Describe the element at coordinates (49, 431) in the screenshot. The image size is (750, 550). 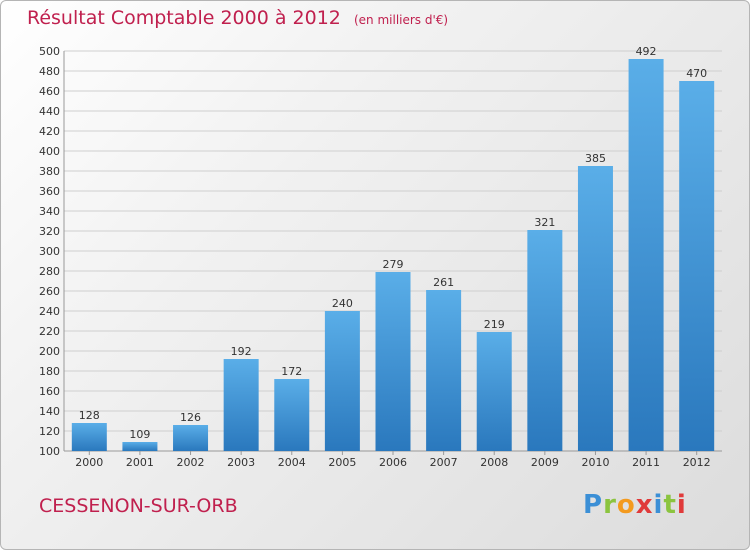
I see `y-tick-label: 120` at that location.